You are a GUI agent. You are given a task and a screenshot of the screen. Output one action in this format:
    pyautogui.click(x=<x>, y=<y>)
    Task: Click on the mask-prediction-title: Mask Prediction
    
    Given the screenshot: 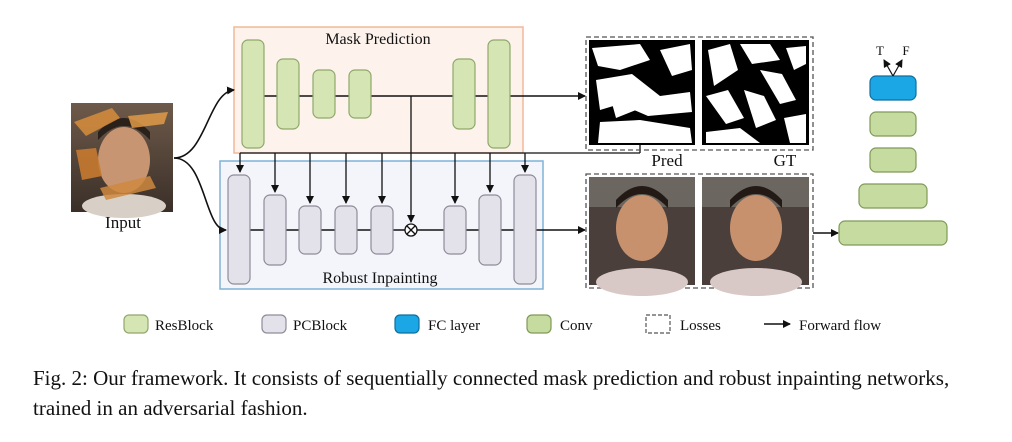 What is the action you would take?
    pyautogui.click(x=377, y=39)
    